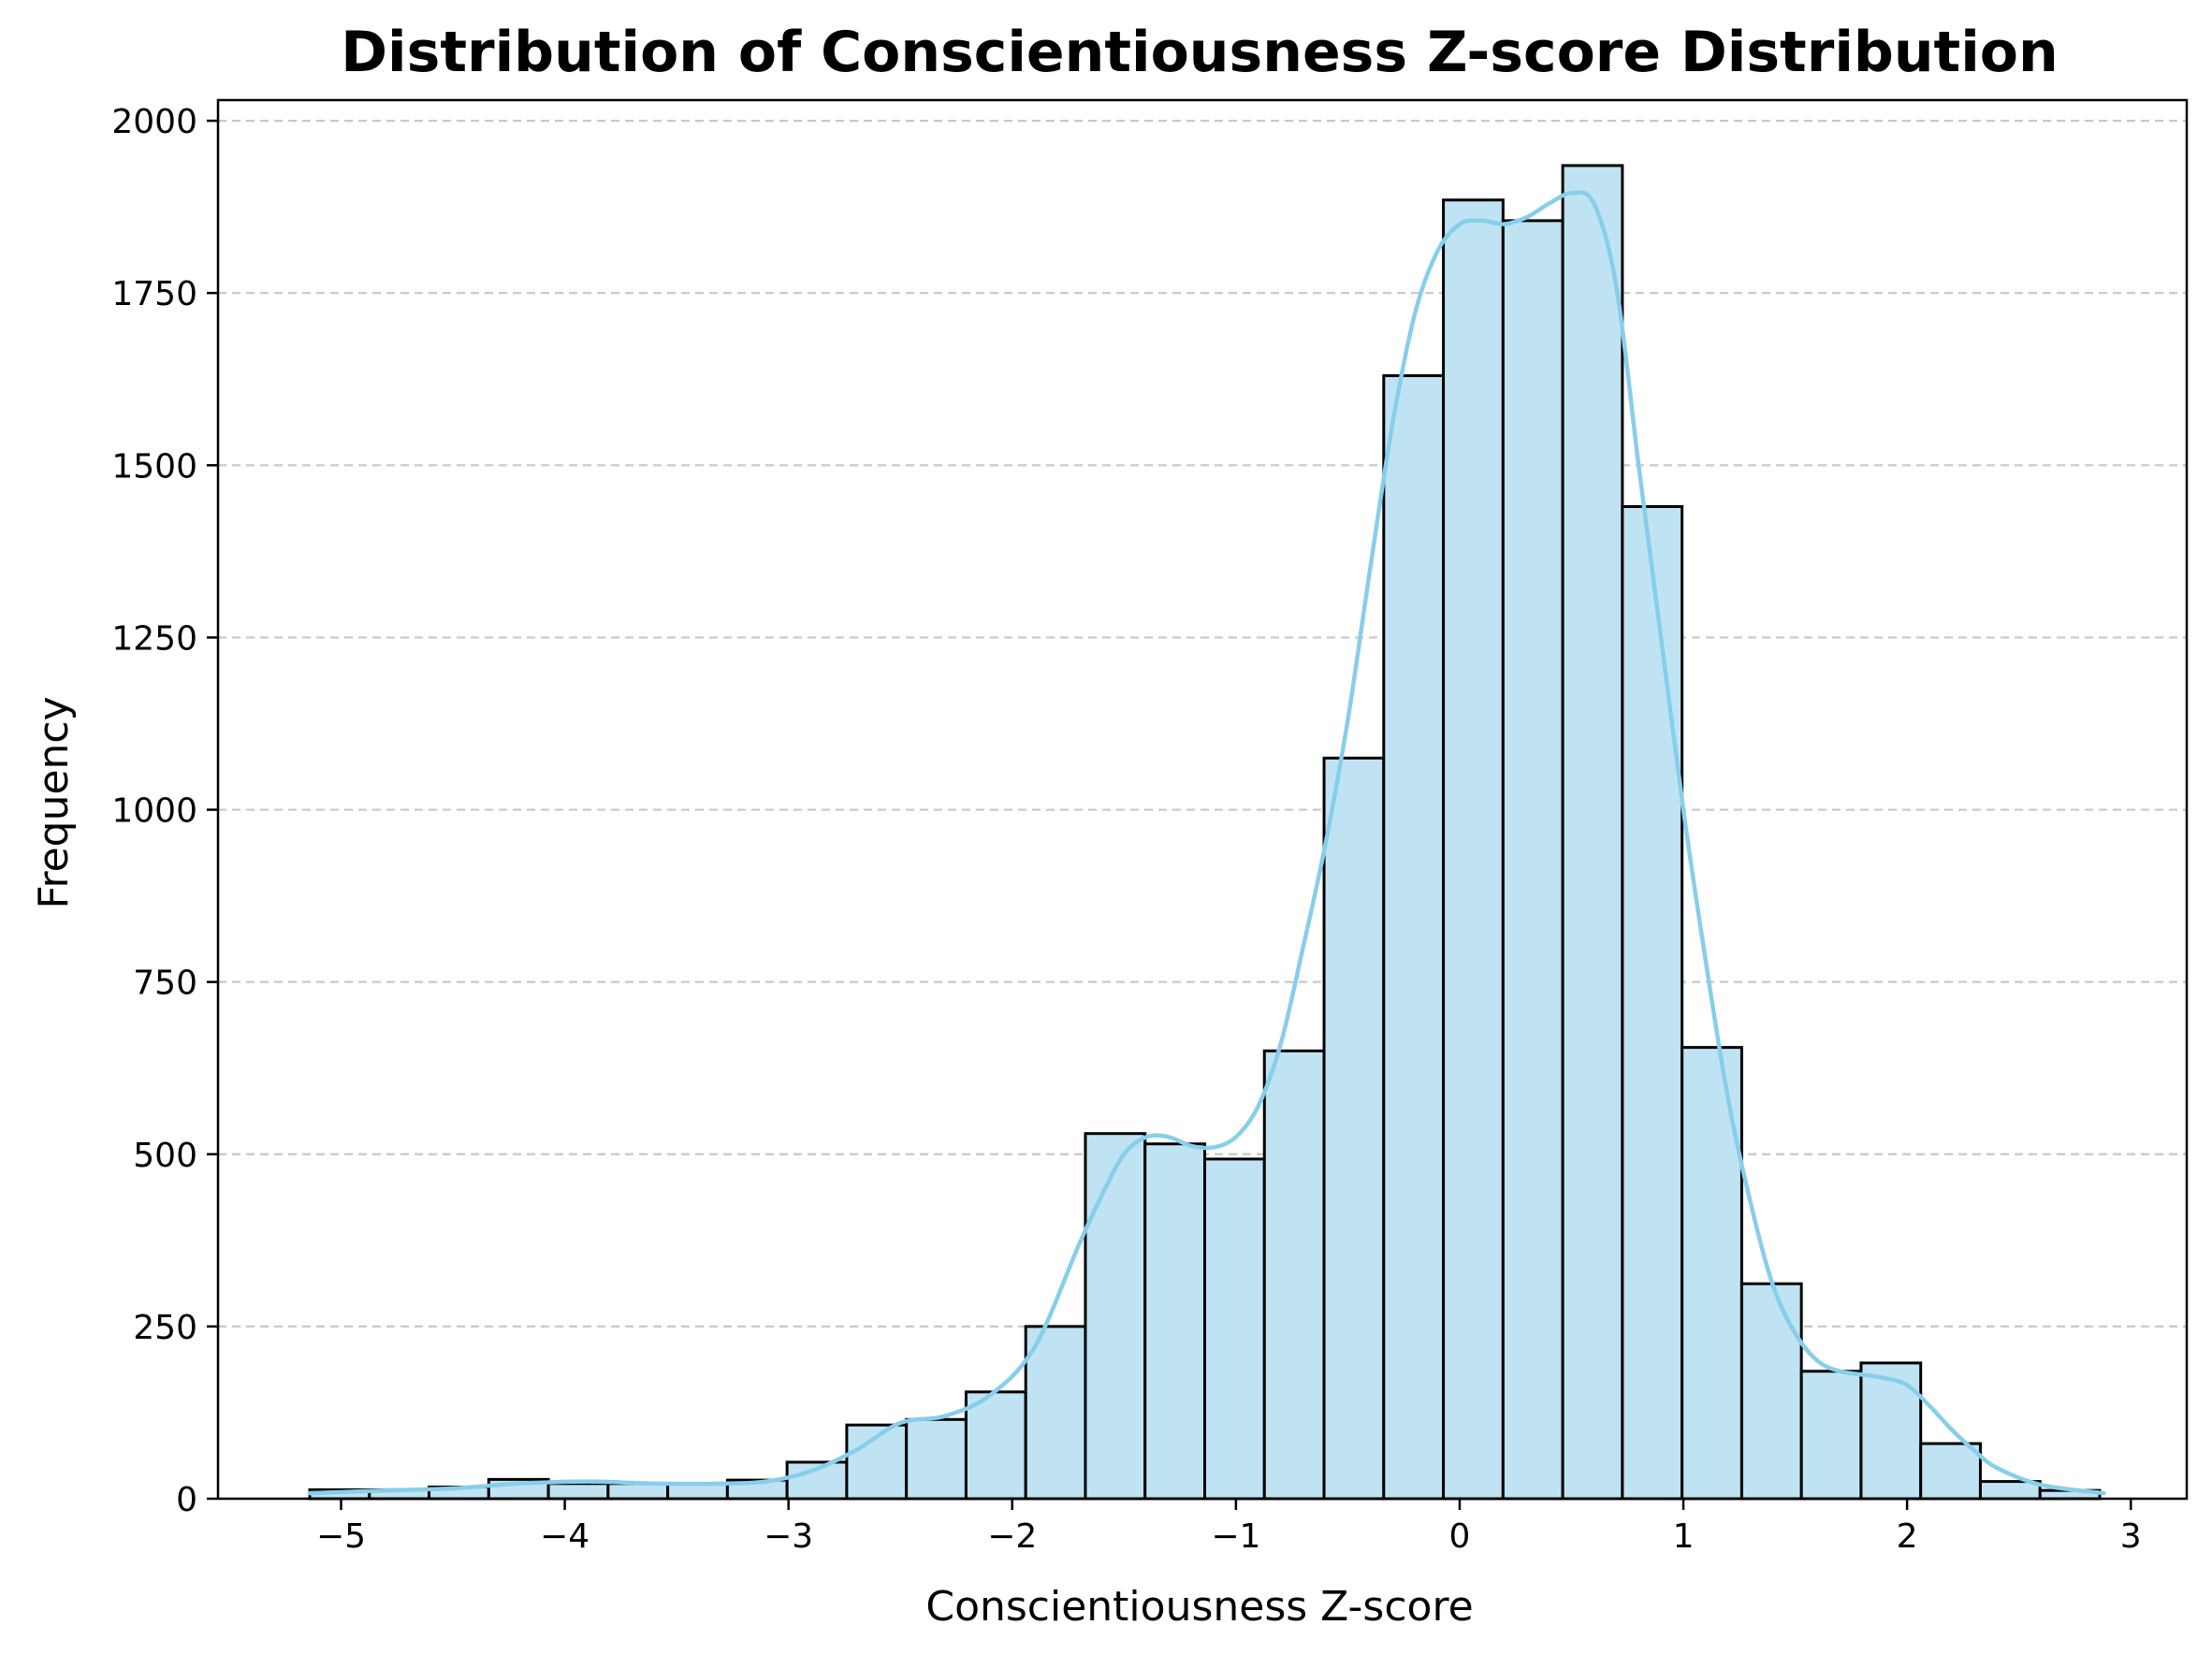 Image resolution: width=2212 pixels, height=1654 pixels. Describe the element at coordinates (154, 122) in the screenshot. I see `y-tick-label: 2000` at that location.